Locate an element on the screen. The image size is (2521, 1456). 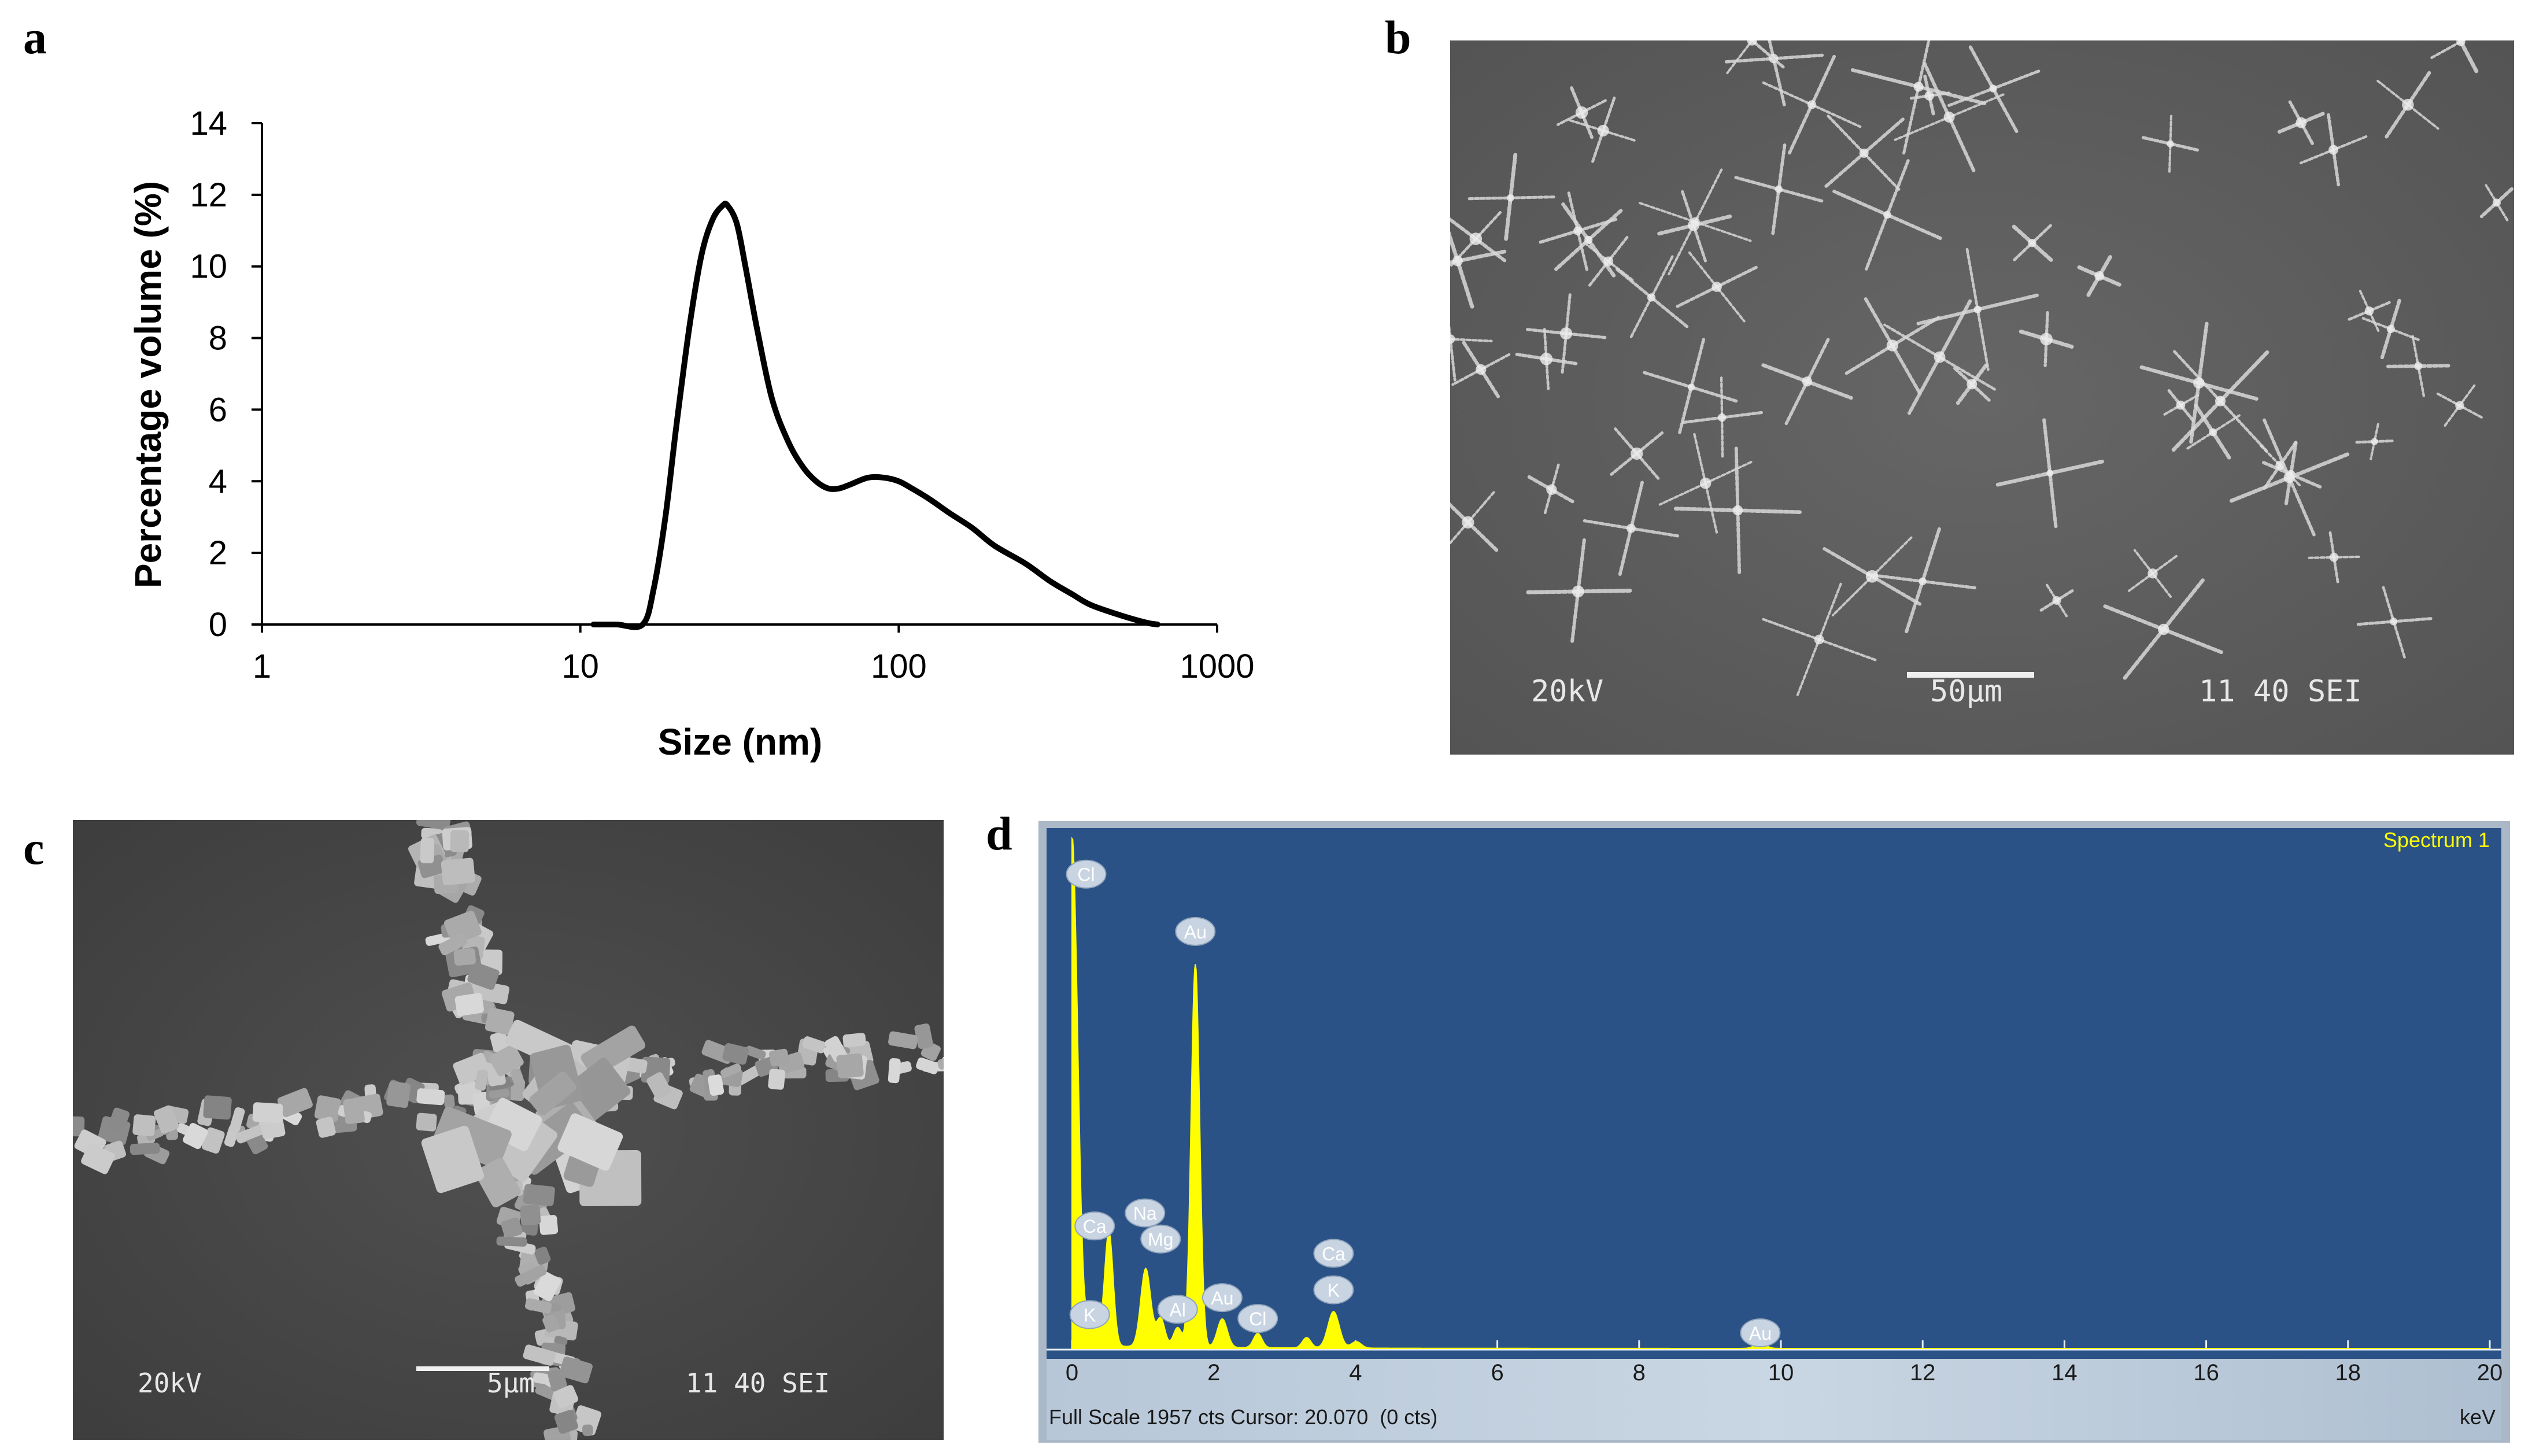
element-peak-text: Mg is located at coordinates (1160, 1239).